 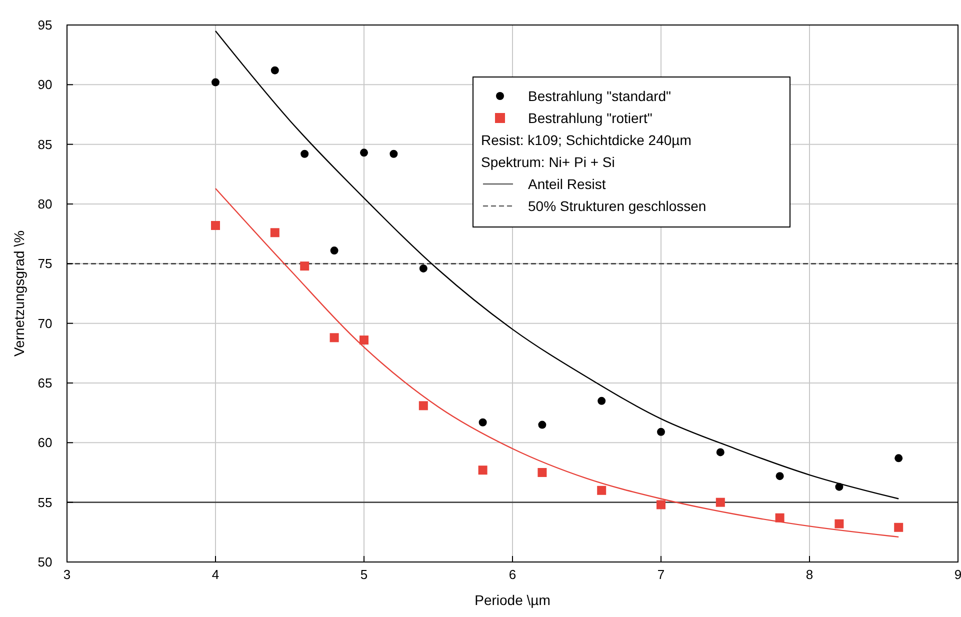 I want to click on y-tick-label: 65, so click(x=45, y=383).